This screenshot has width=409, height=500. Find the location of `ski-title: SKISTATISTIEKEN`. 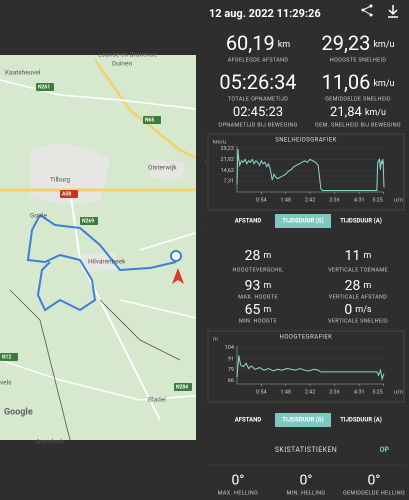

ski-title: SKISTATISTIEKEN is located at coordinates (306, 450).